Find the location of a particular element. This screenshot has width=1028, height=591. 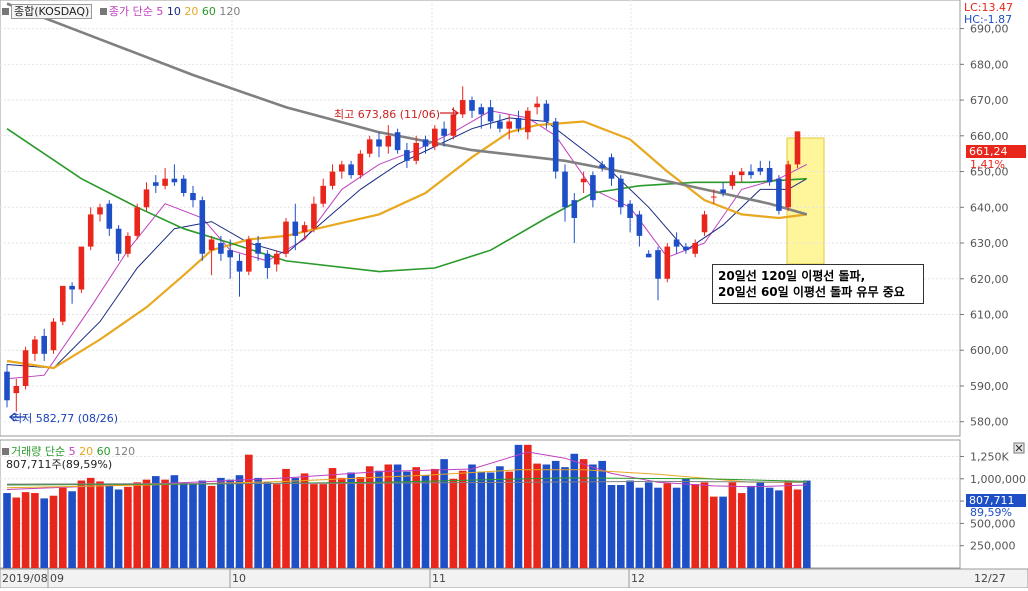

last-change: 1,41% is located at coordinates (987, 164).